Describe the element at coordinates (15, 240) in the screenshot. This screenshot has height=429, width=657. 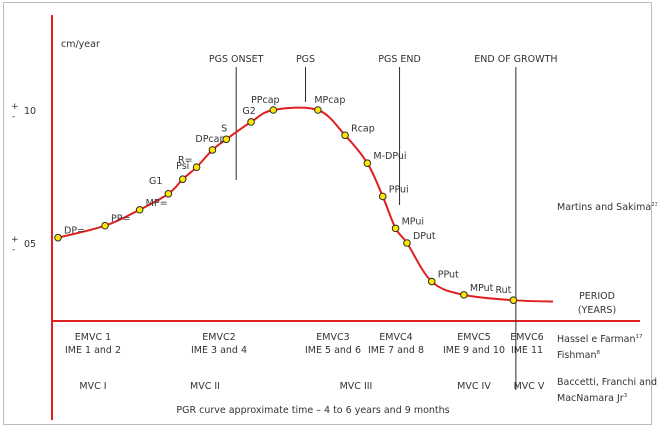
I see `y-tick-plus-1: +` at that location.